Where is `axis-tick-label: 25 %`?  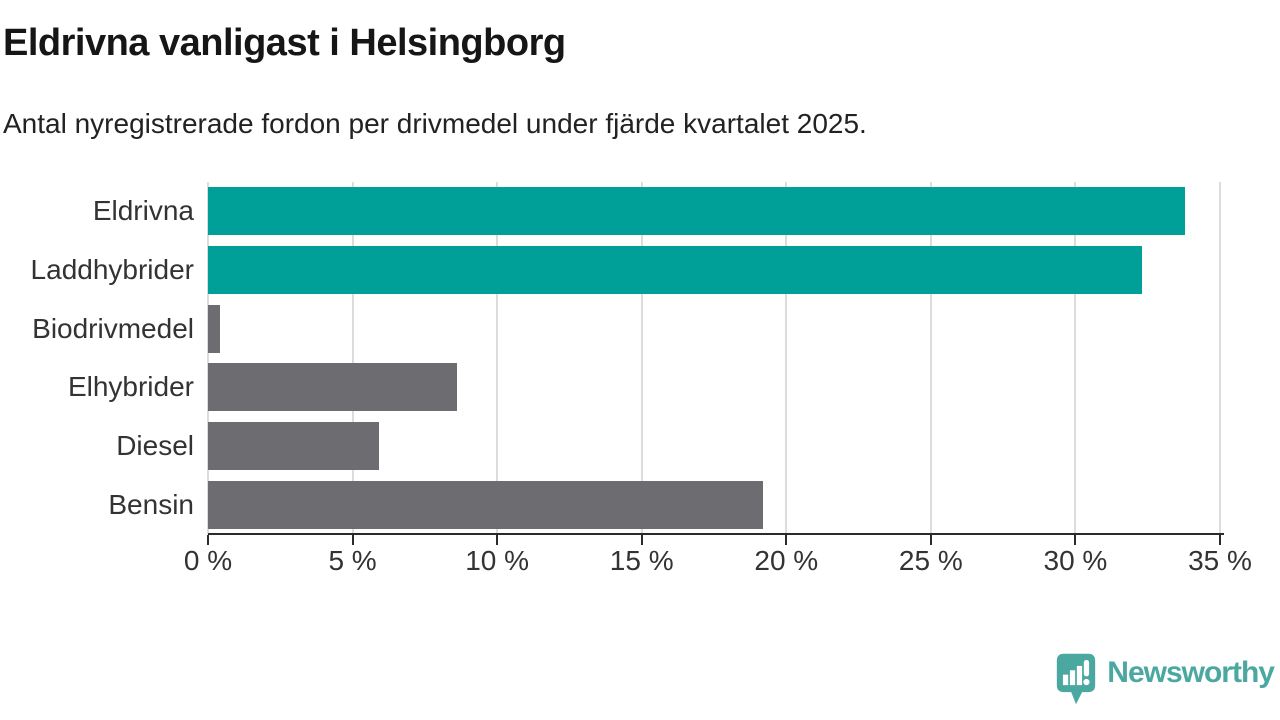
axis-tick-label: 25 % is located at coordinates (930, 560).